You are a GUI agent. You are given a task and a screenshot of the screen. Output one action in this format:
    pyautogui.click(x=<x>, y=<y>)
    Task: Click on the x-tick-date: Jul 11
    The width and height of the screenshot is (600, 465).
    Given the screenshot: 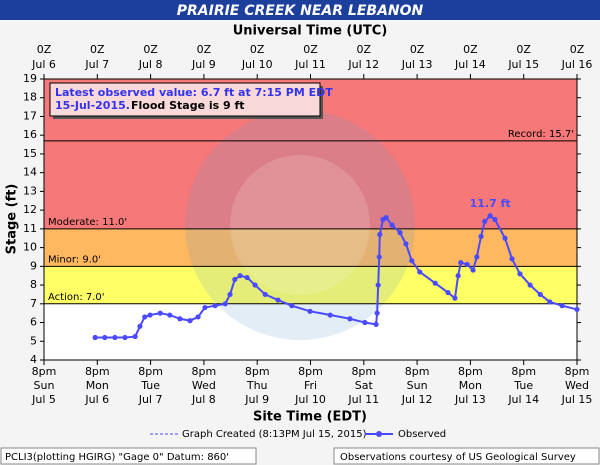 What is the action you would take?
    pyautogui.click(x=363, y=399)
    